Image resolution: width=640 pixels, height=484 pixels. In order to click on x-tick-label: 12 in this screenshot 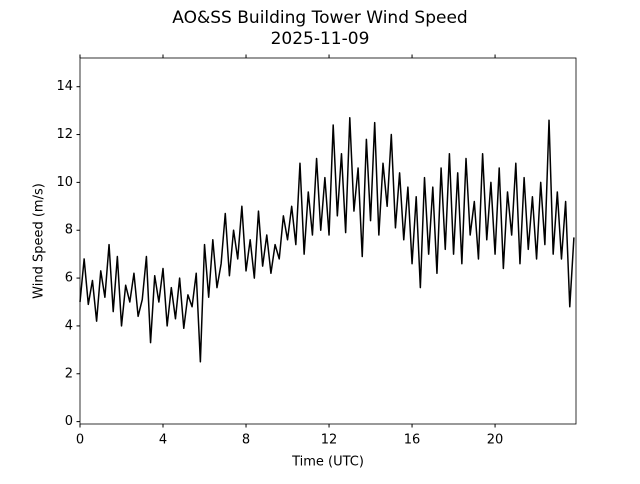, I will do `click(329, 440)`.